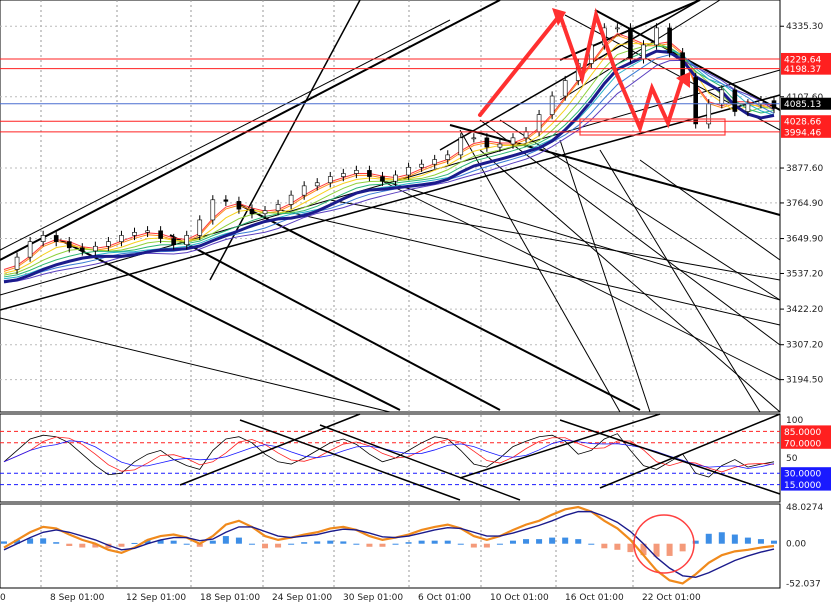  What do you see at coordinates (802, 444) in the screenshot?
I see `rsi-level-label: 70.0000` at bounding box center [802, 444].